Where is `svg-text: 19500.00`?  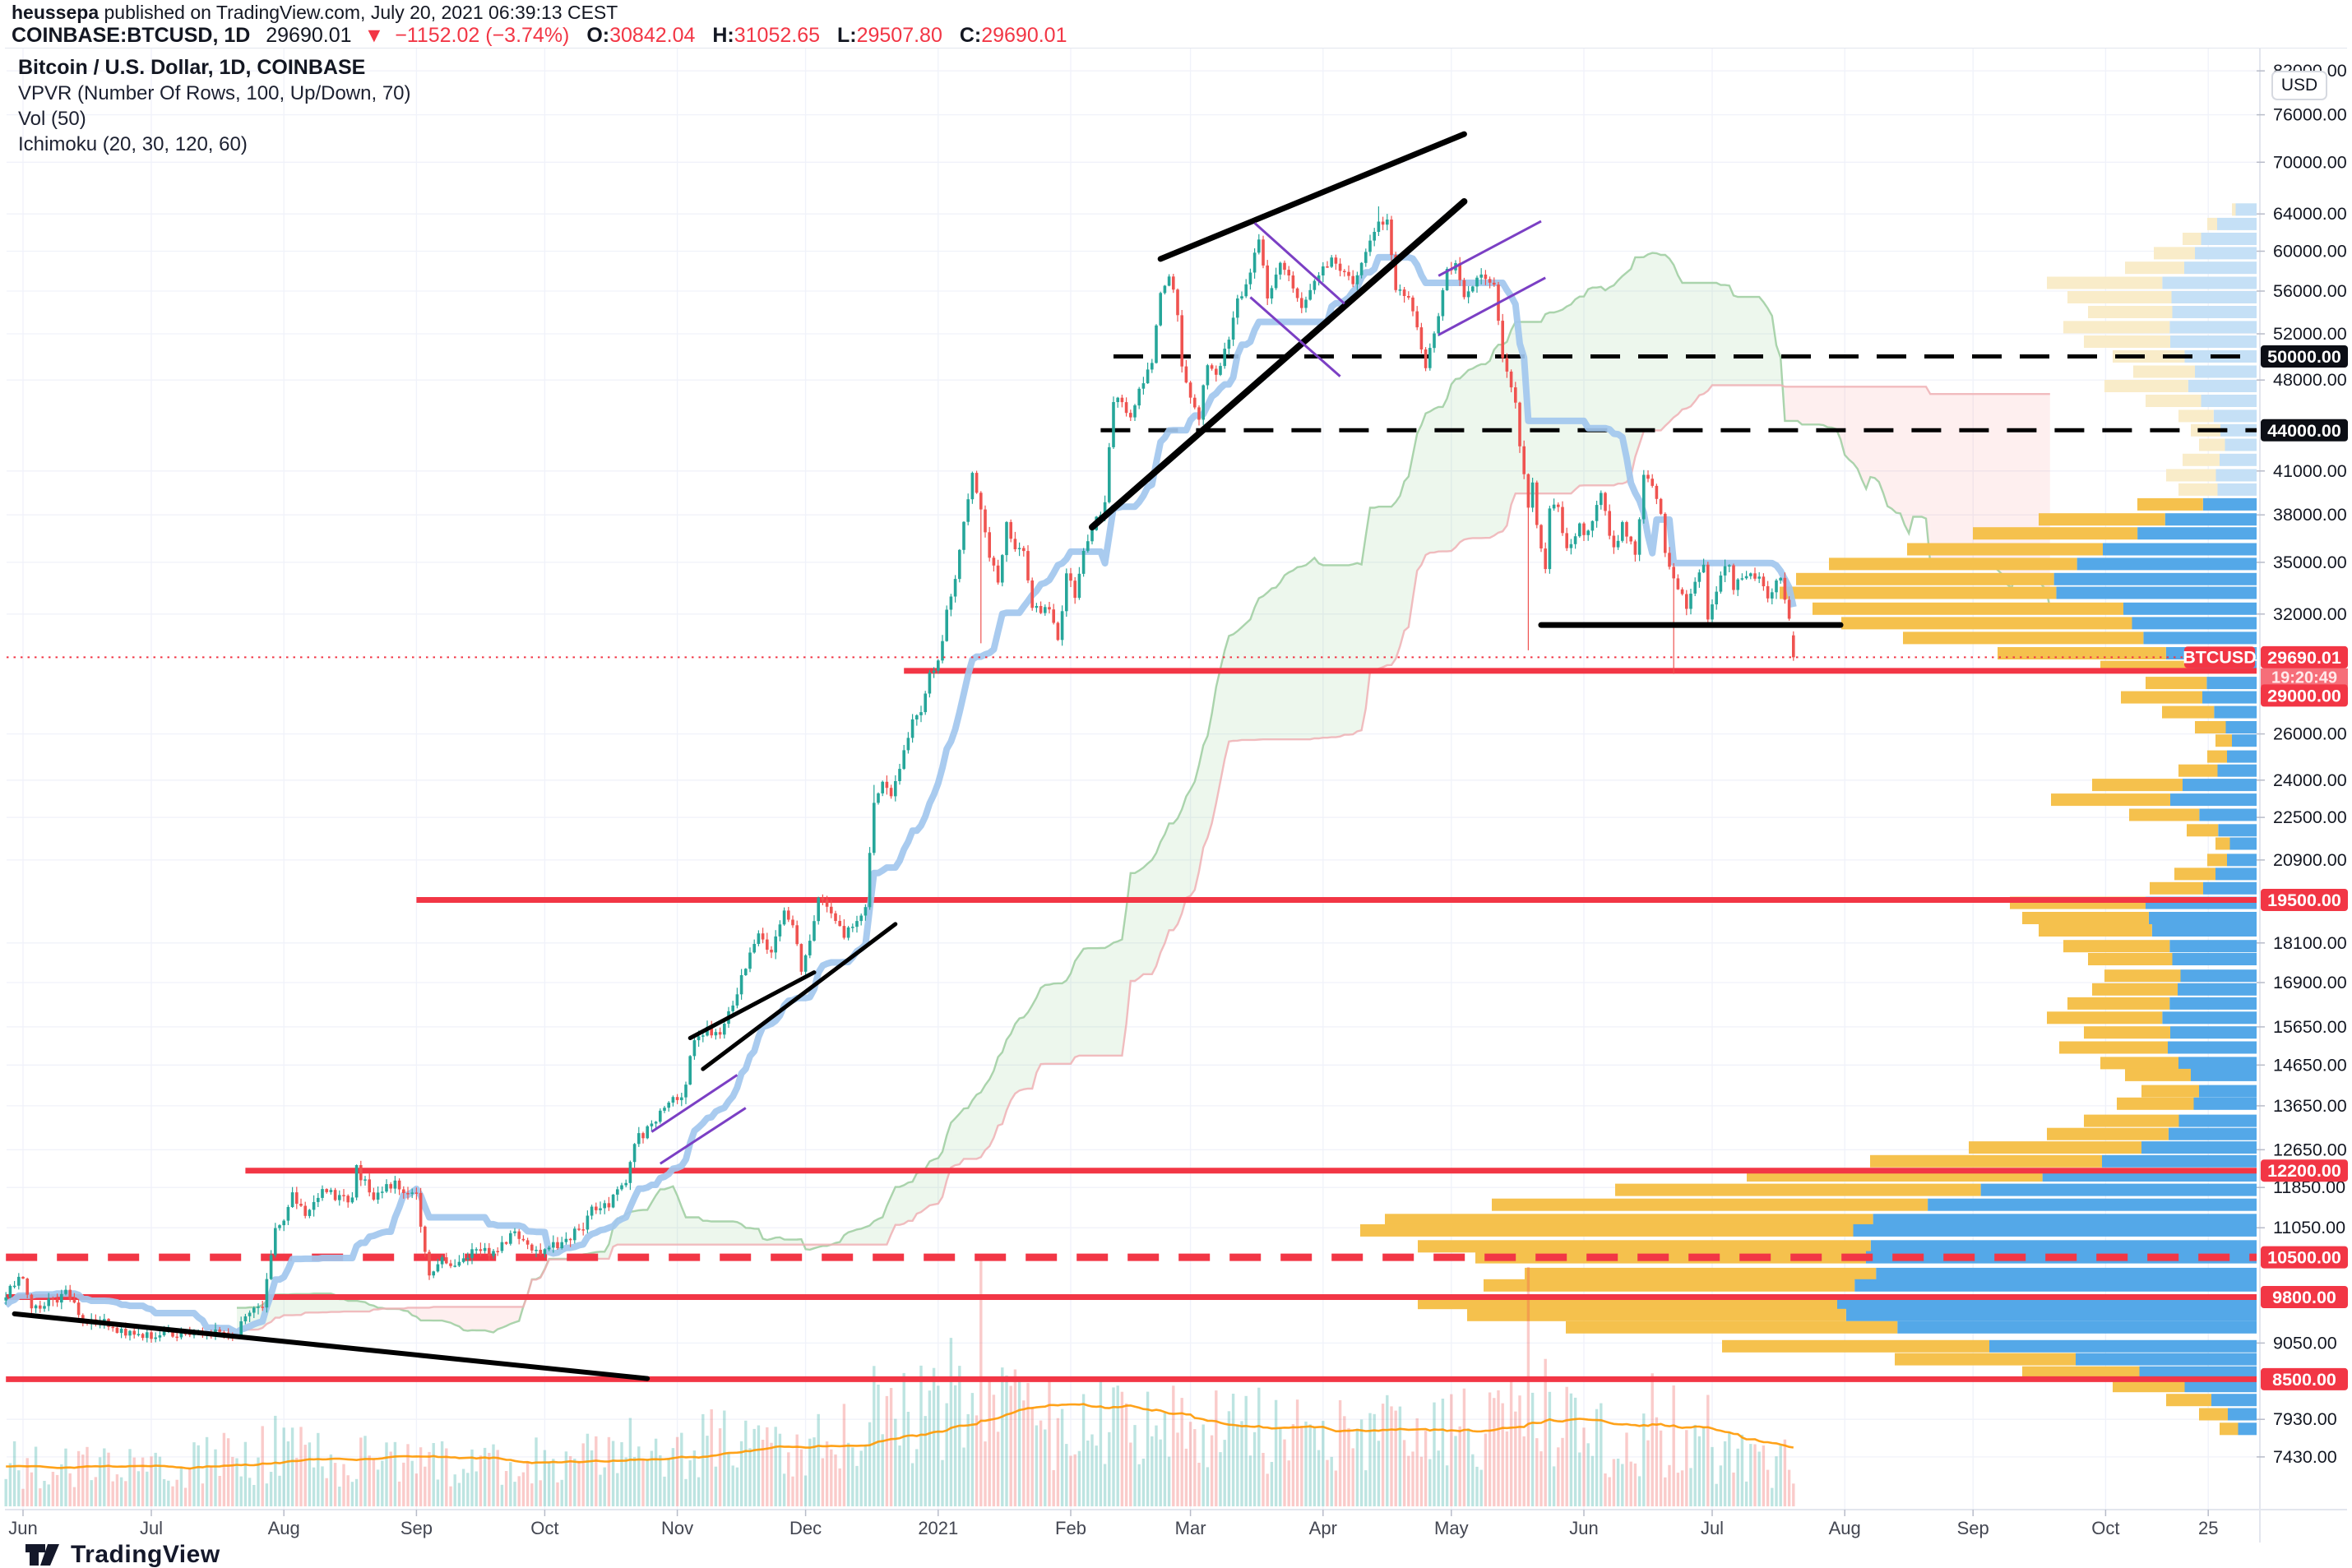 svg-text: 19500.00 is located at coordinates (2304, 900).